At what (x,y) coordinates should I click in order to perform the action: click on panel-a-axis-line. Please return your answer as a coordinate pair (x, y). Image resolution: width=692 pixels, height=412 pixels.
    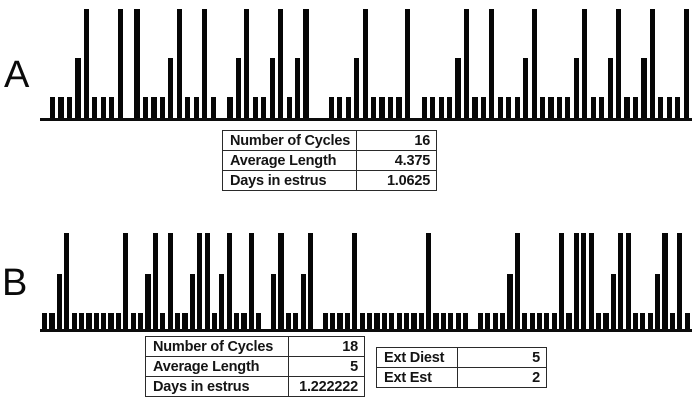
    Looking at the image, I should click on (366, 119).